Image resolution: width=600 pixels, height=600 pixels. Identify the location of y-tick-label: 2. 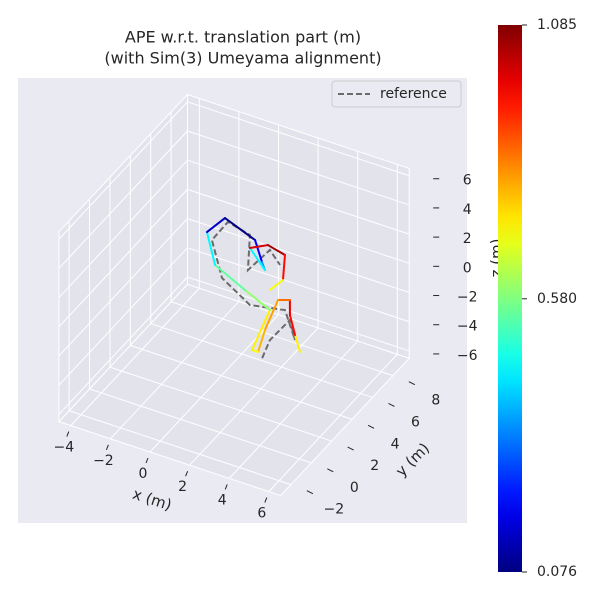
(374, 466).